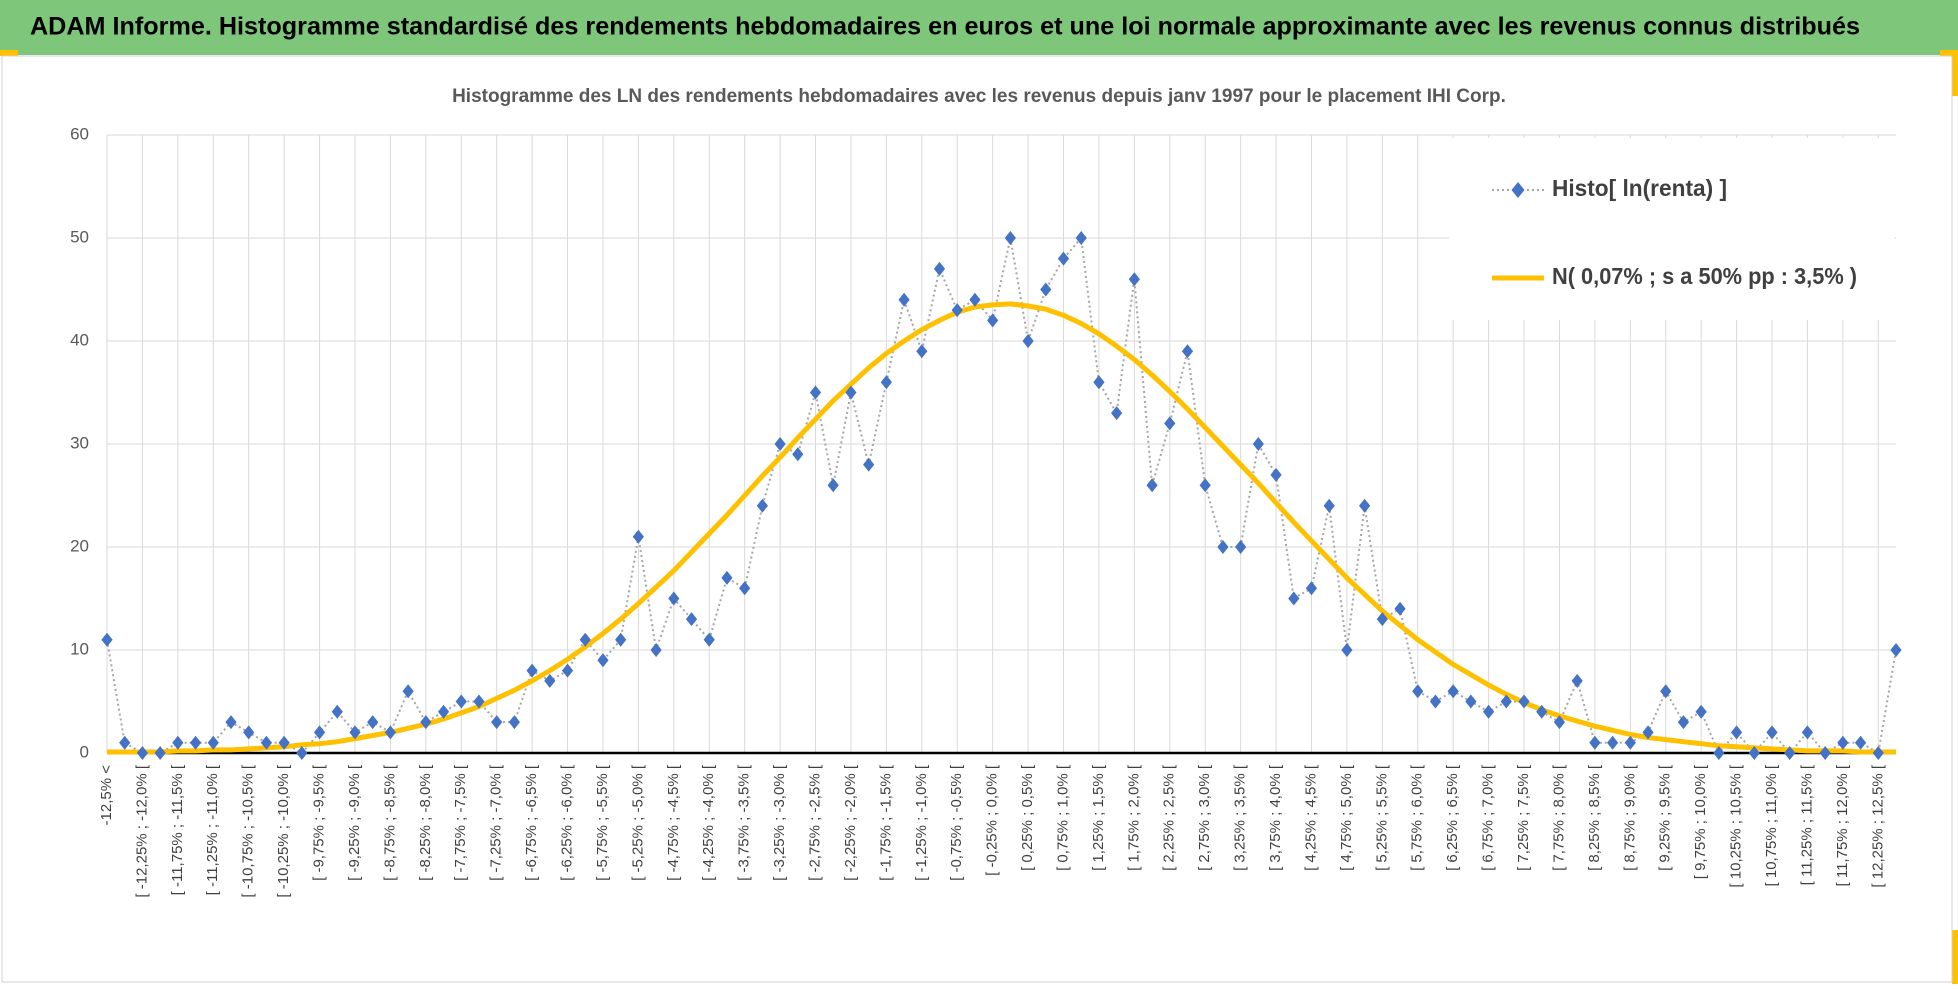  What do you see at coordinates (1027, 817) in the screenshot?
I see `x-tick-label: [ 0,25% ; 0,5% [` at bounding box center [1027, 817].